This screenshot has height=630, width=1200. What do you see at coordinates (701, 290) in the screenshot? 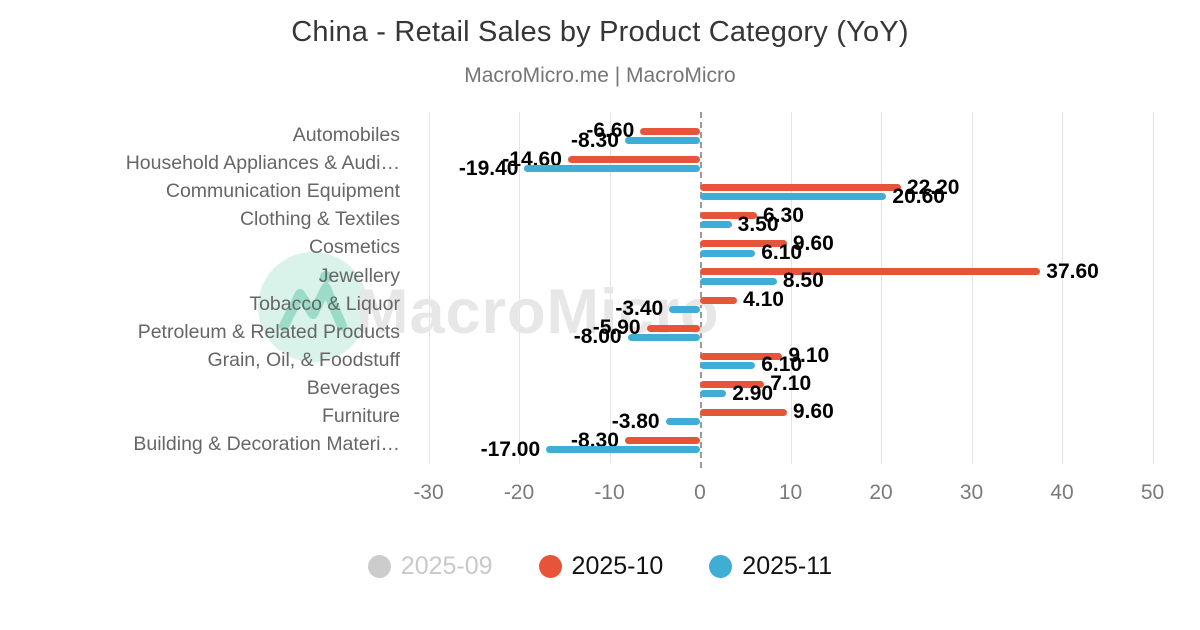
I see `zero-line` at bounding box center [701, 290].